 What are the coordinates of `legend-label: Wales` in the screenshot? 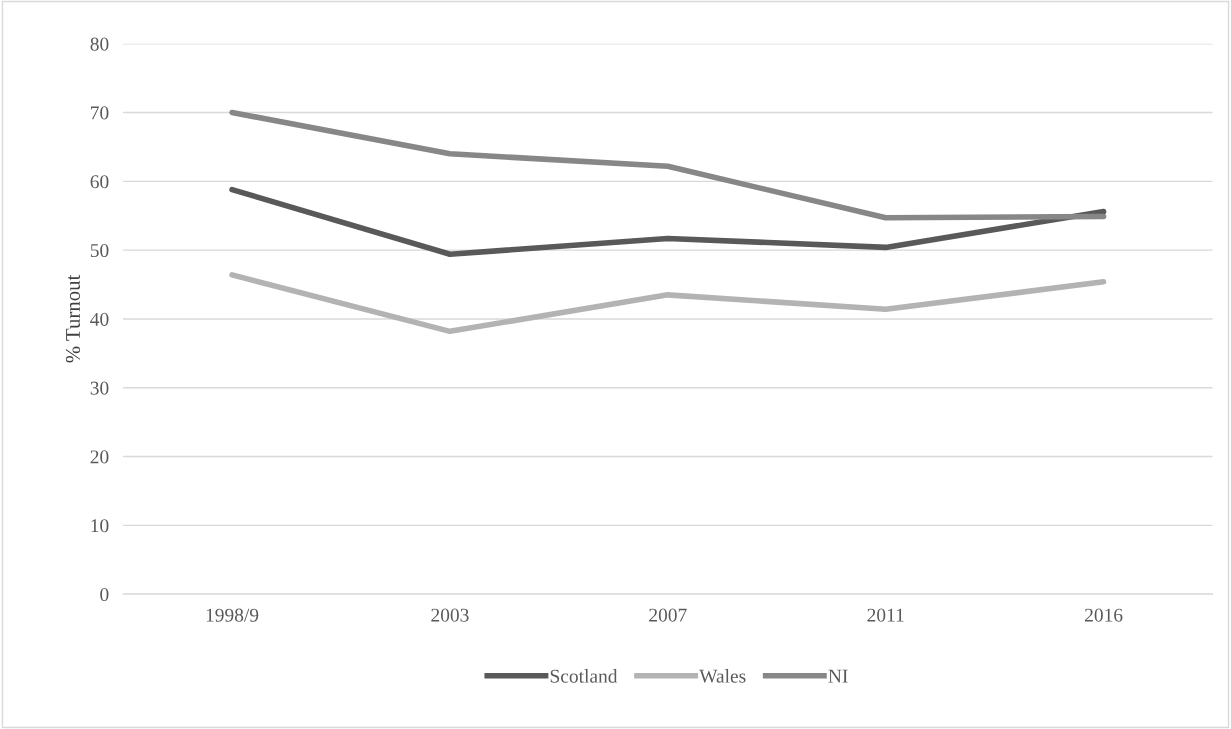 It's located at (722, 676).